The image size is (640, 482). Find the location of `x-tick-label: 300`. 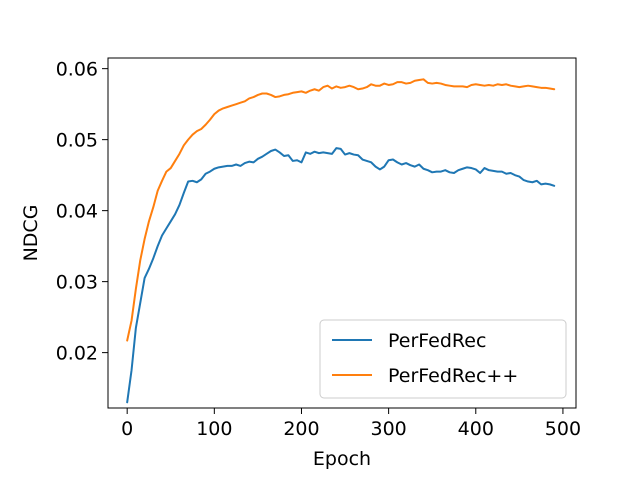

x-tick-label: 300 is located at coordinates (388, 429).